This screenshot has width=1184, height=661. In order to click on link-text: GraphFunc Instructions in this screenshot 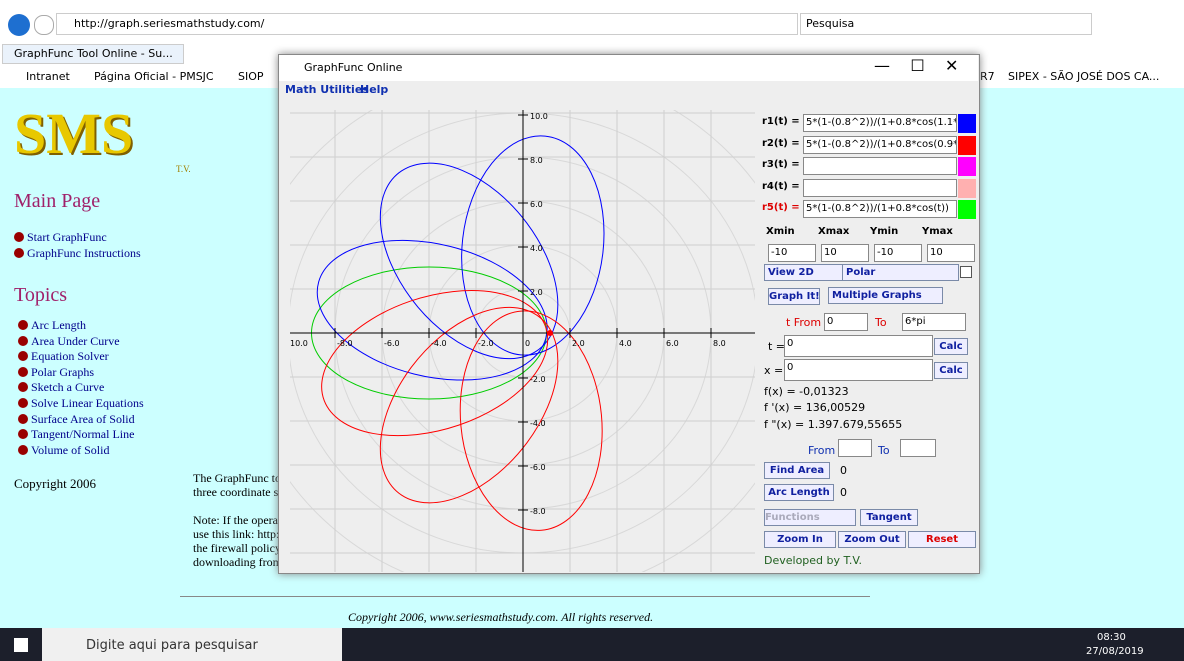, I will do `click(84, 253)`.